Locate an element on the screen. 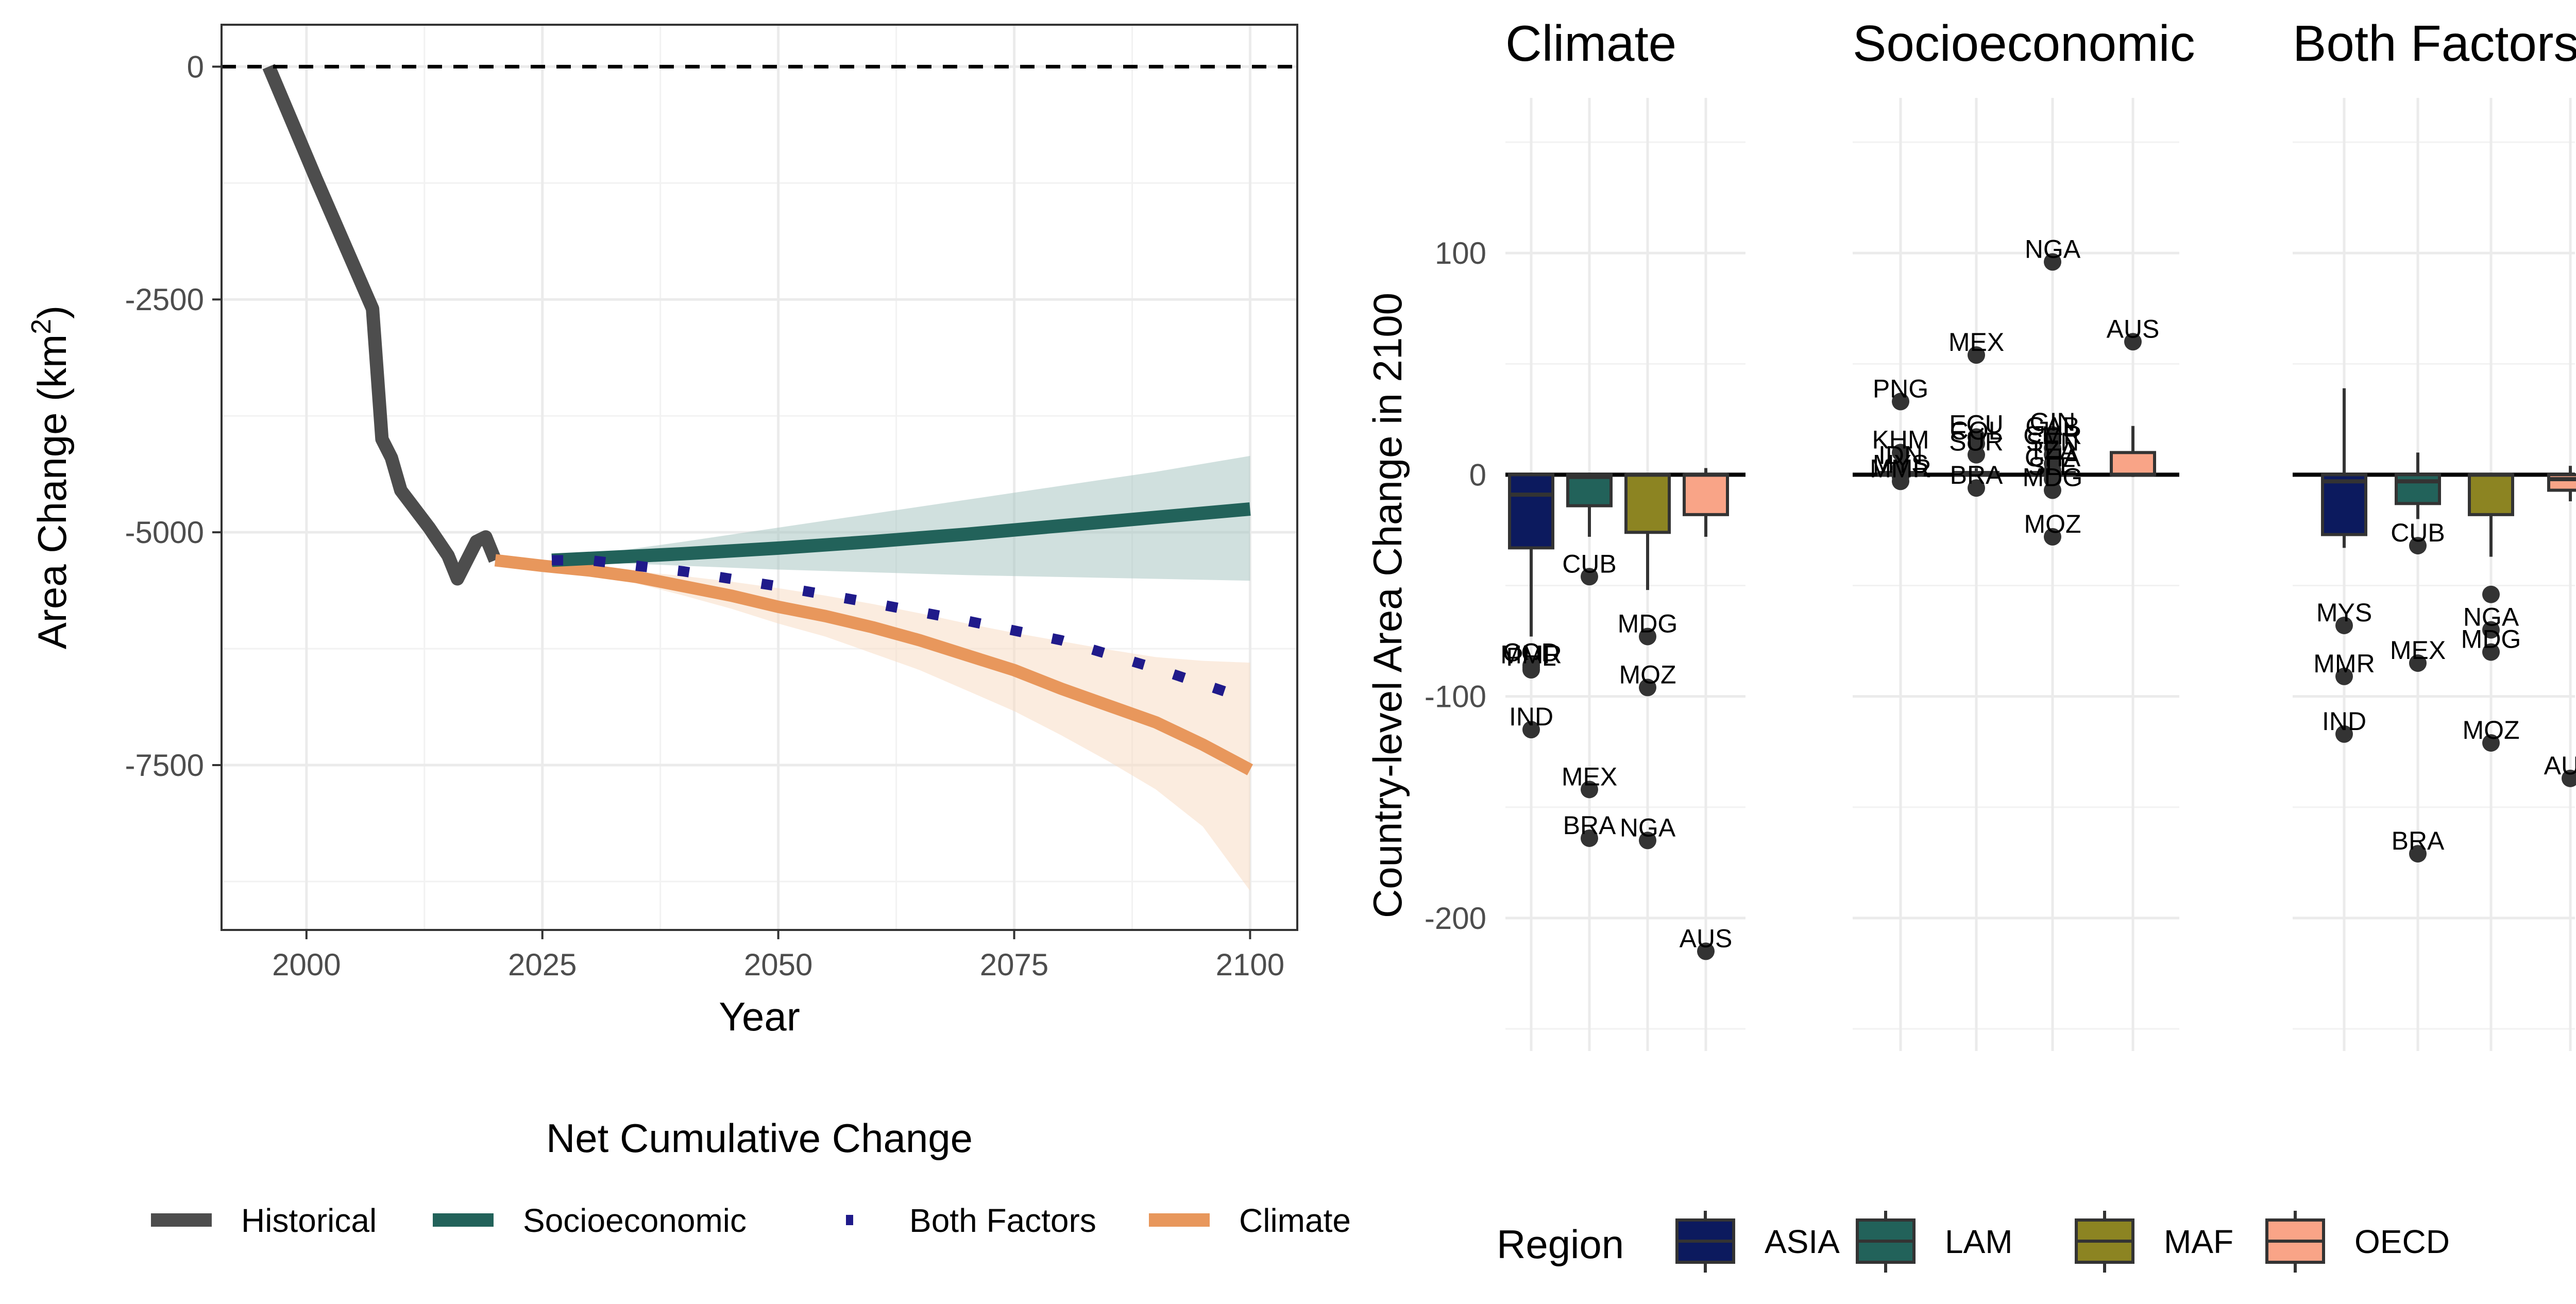  legend-item-socioeconomic: Socioeconomic is located at coordinates (590, 1220).